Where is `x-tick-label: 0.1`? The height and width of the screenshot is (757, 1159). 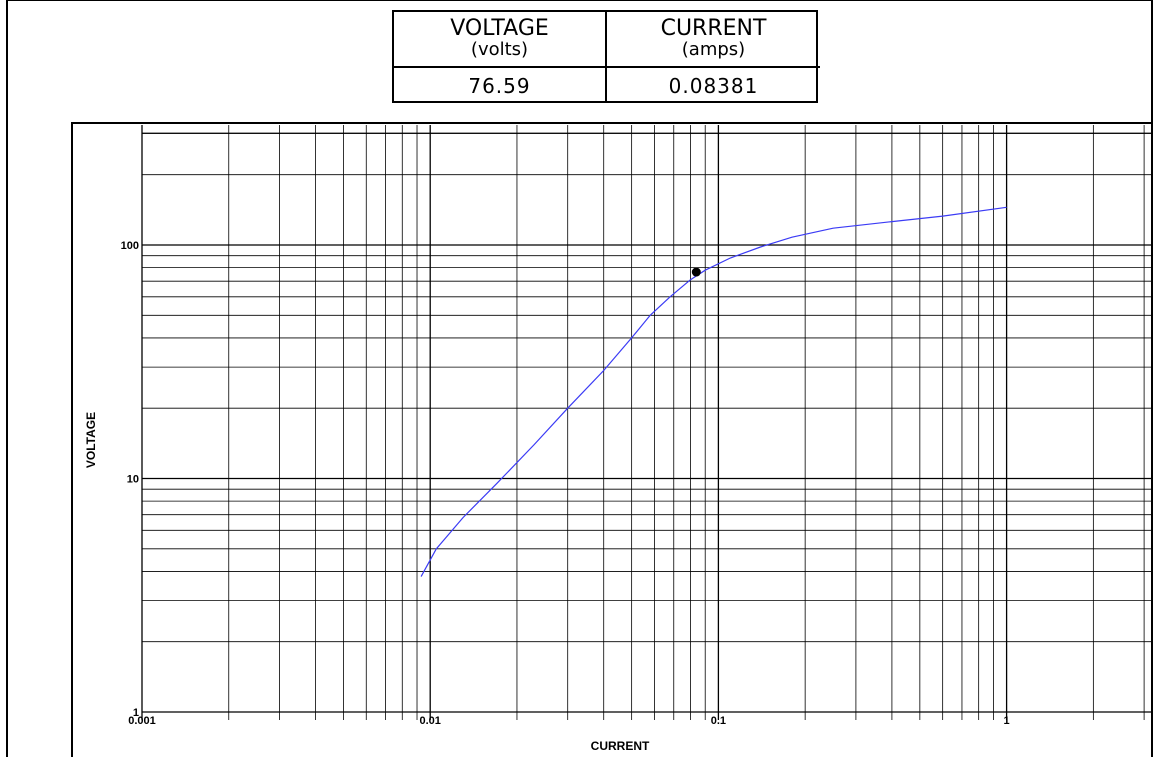 x-tick-label: 0.1 is located at coordinates (718, 721).